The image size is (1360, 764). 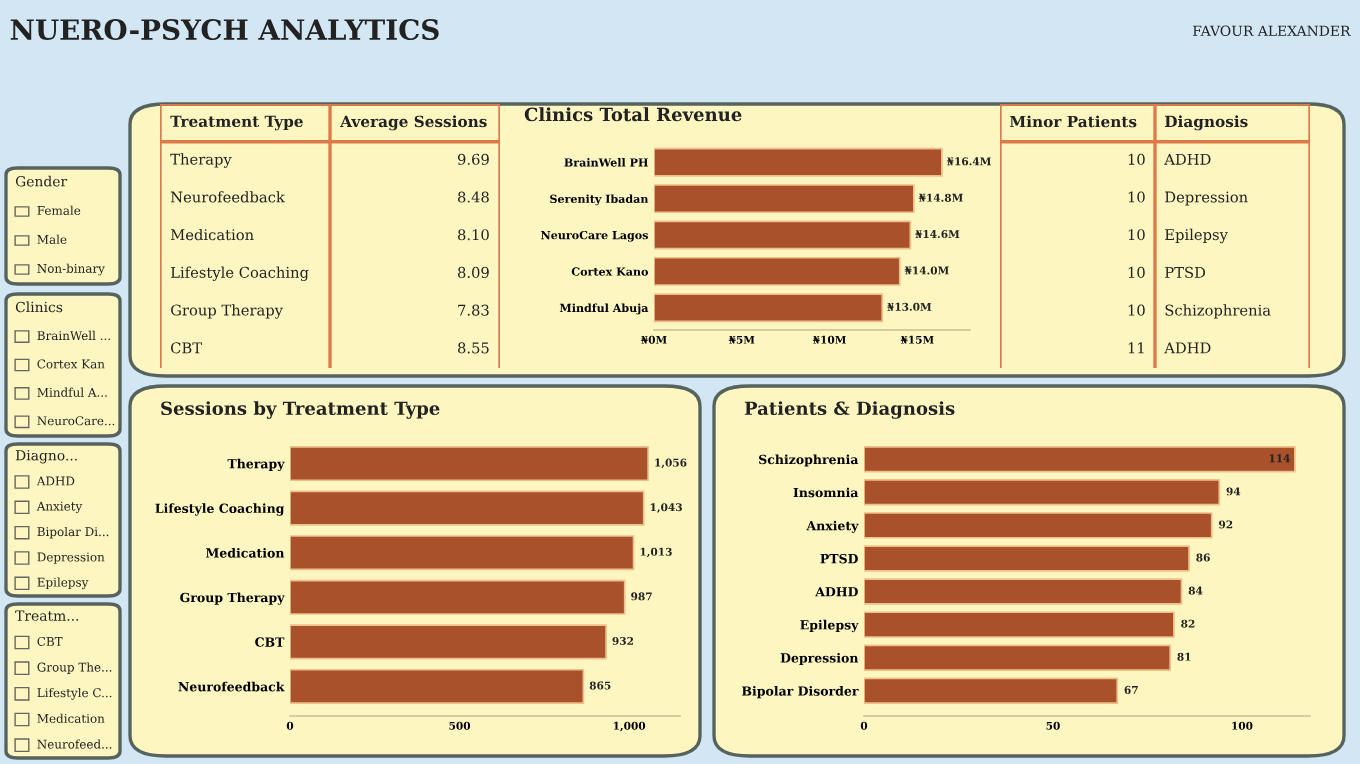 What do you see at coordinates (300, 410) in the screenshot?
I see `chart-title: Sessions by Treatment Type` at bounding box center [300, 410].